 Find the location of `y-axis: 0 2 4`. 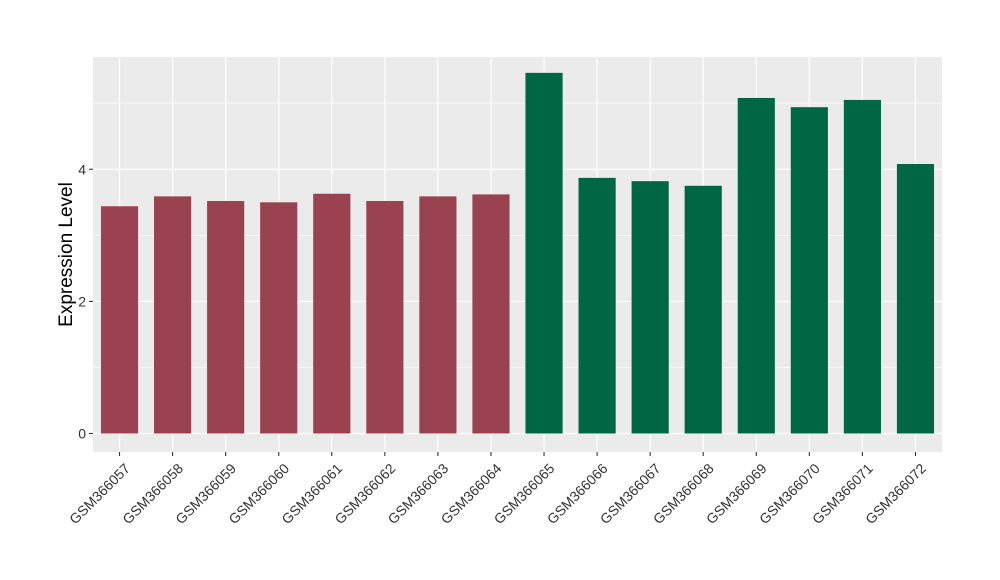

y-axis: 0 2 4 is located at coordinates (85, 301).